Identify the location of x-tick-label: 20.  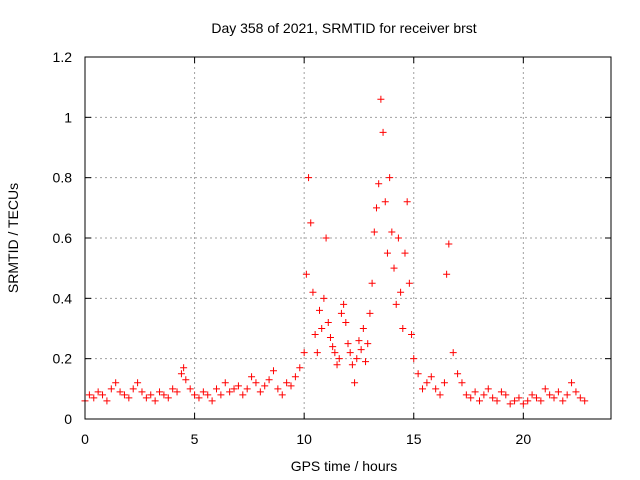
(524, 439).